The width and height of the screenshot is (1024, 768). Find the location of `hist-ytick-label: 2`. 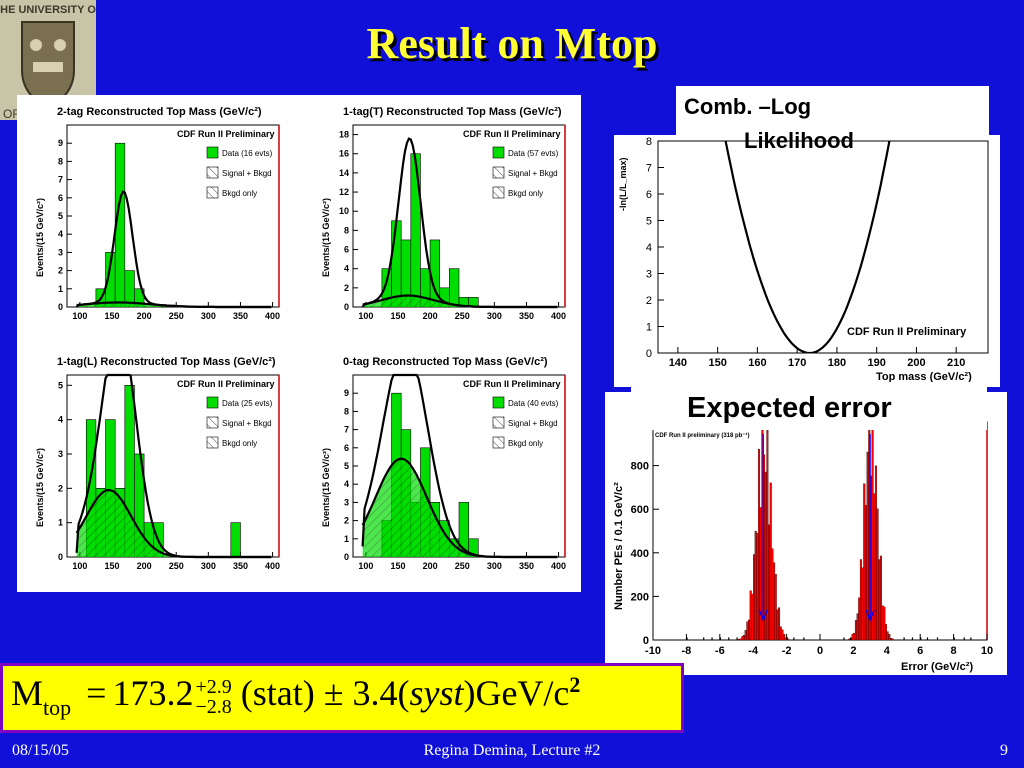

hist-ytick-label: 2 is located at coordinates (60, 488).